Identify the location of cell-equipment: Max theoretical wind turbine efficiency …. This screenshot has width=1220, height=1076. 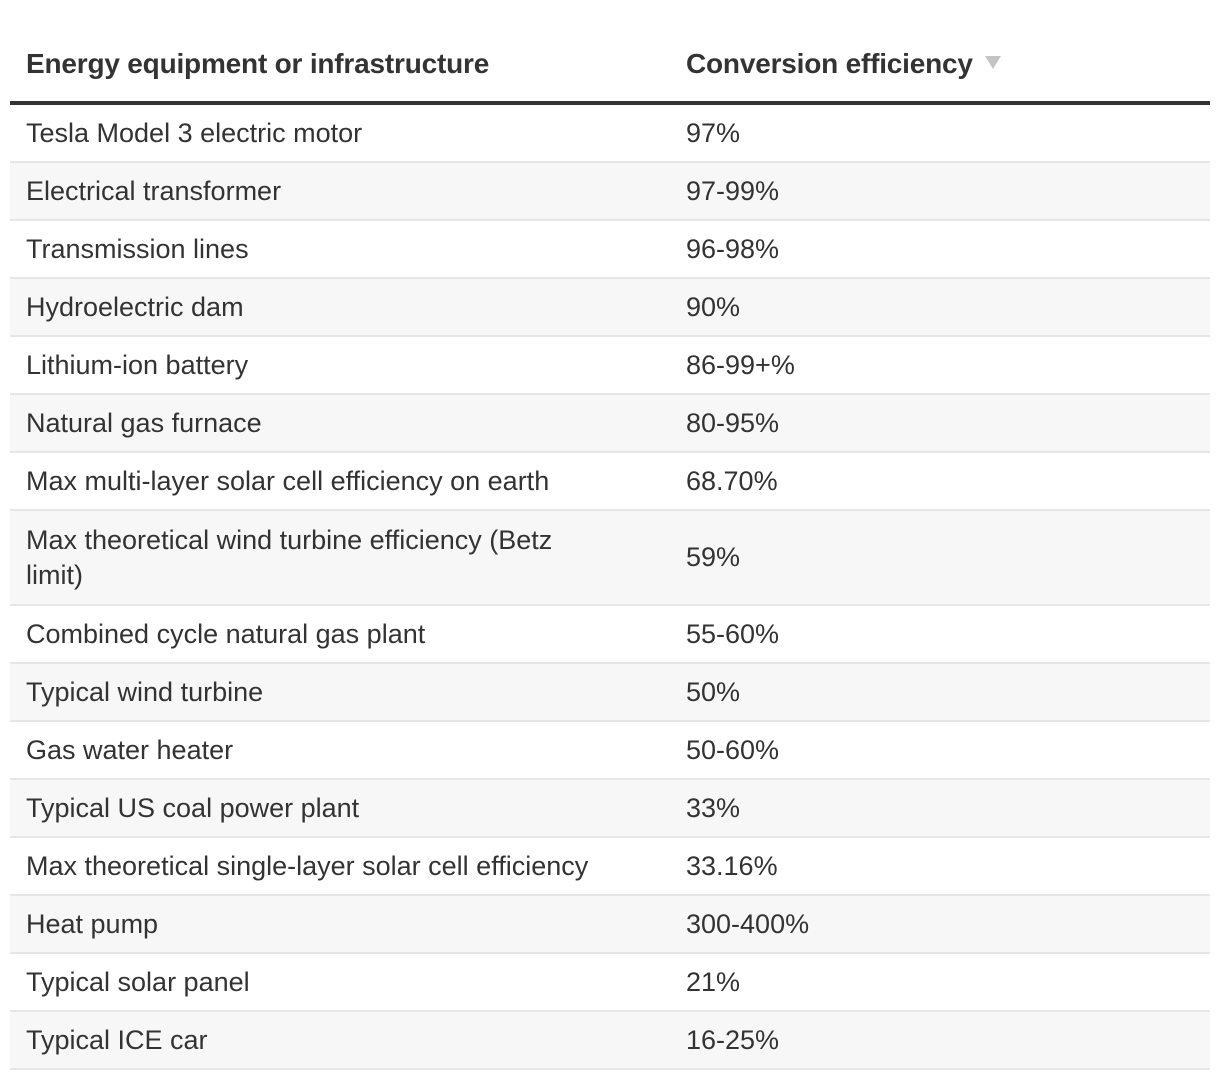
(289, 557).